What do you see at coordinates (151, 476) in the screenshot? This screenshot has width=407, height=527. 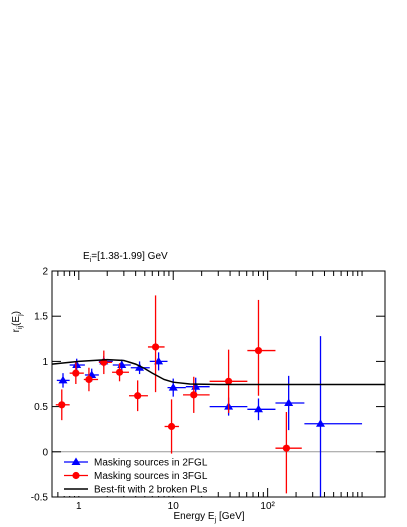 I see `legend-label: Masking sources in 3FGL` at bounding box center [151, 476].